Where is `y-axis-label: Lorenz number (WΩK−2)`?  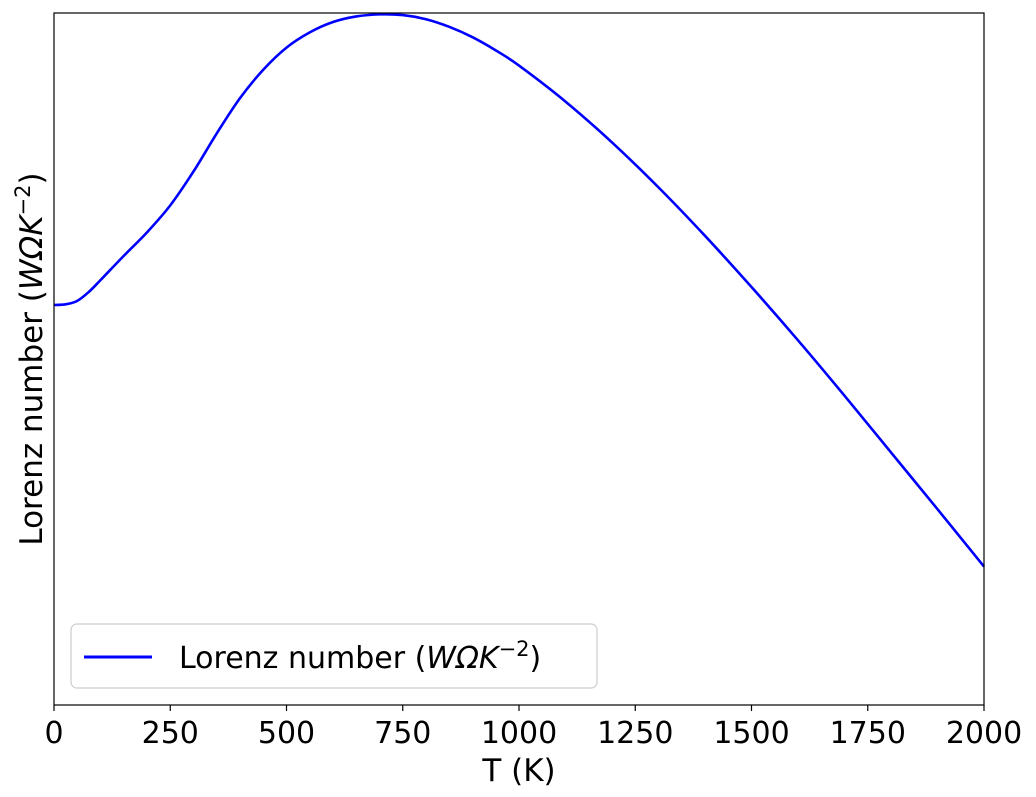
y-axis-label: Lorenz number (WΩK−2) is located at coordinates (30, 358).